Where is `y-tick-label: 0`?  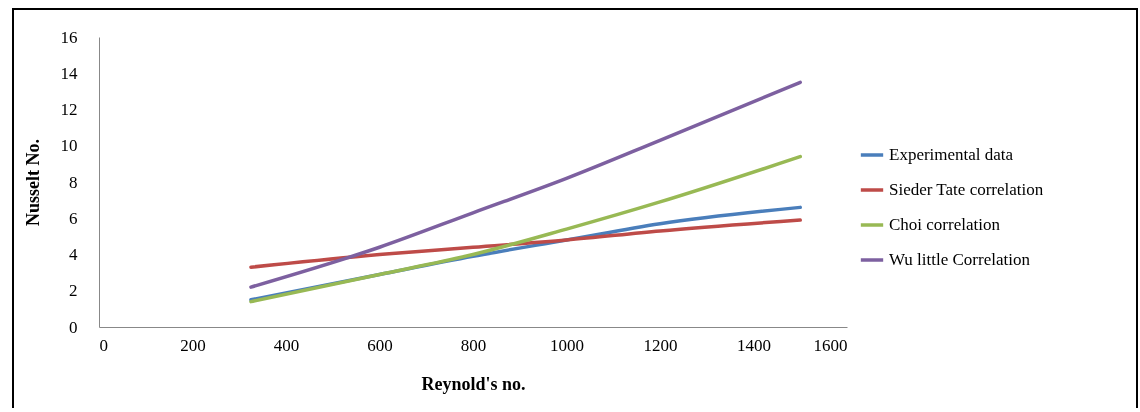
y-tick-label: 0 is located at coordinates (73, 327).